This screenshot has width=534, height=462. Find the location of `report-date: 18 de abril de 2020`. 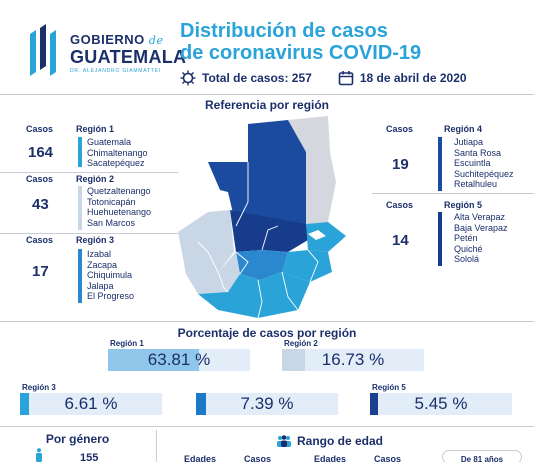

report-date: 18 de abril de 2020 is located at coordinates (413, 78).